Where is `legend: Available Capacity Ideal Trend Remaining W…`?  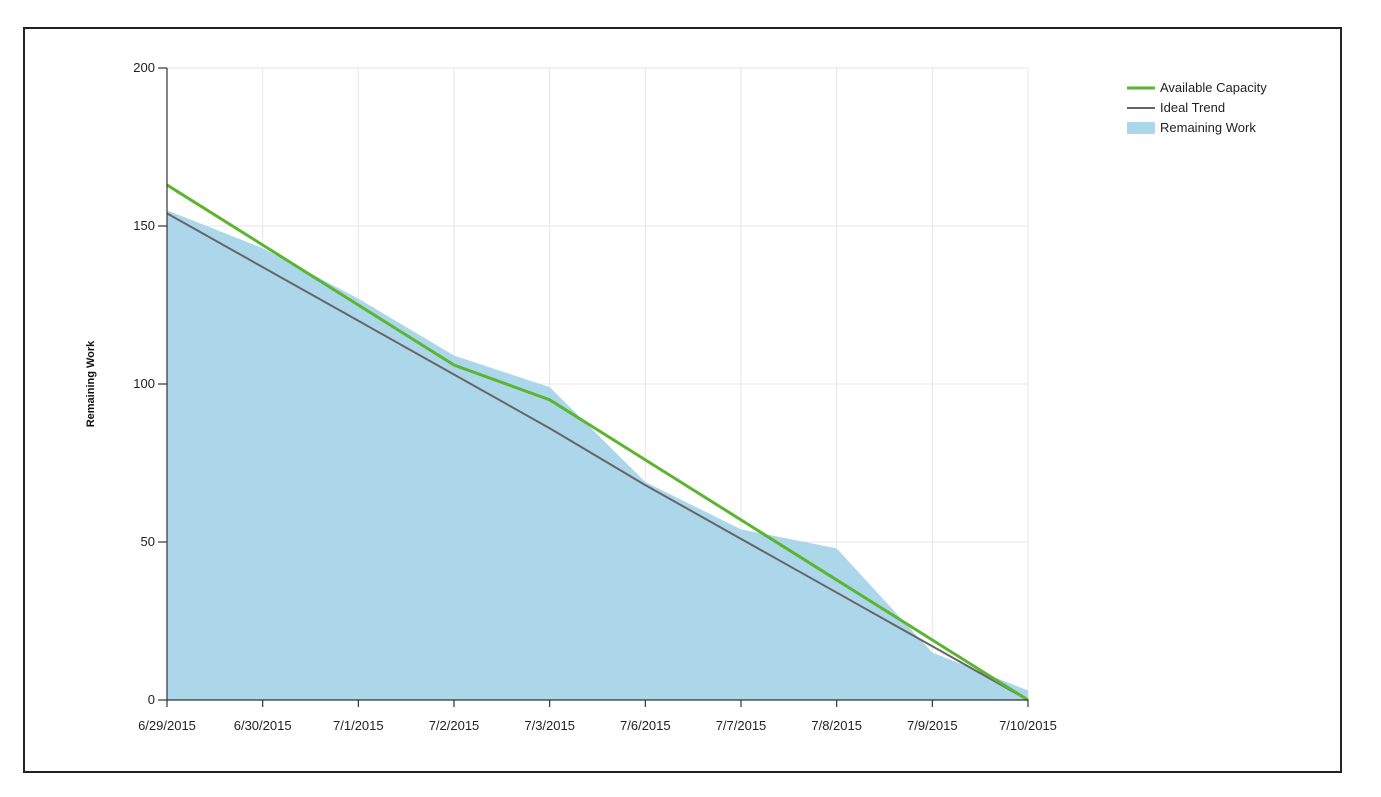 legend: Available Capacity Ideal Trend Remaining W… is located at coordinates (1197, 107).